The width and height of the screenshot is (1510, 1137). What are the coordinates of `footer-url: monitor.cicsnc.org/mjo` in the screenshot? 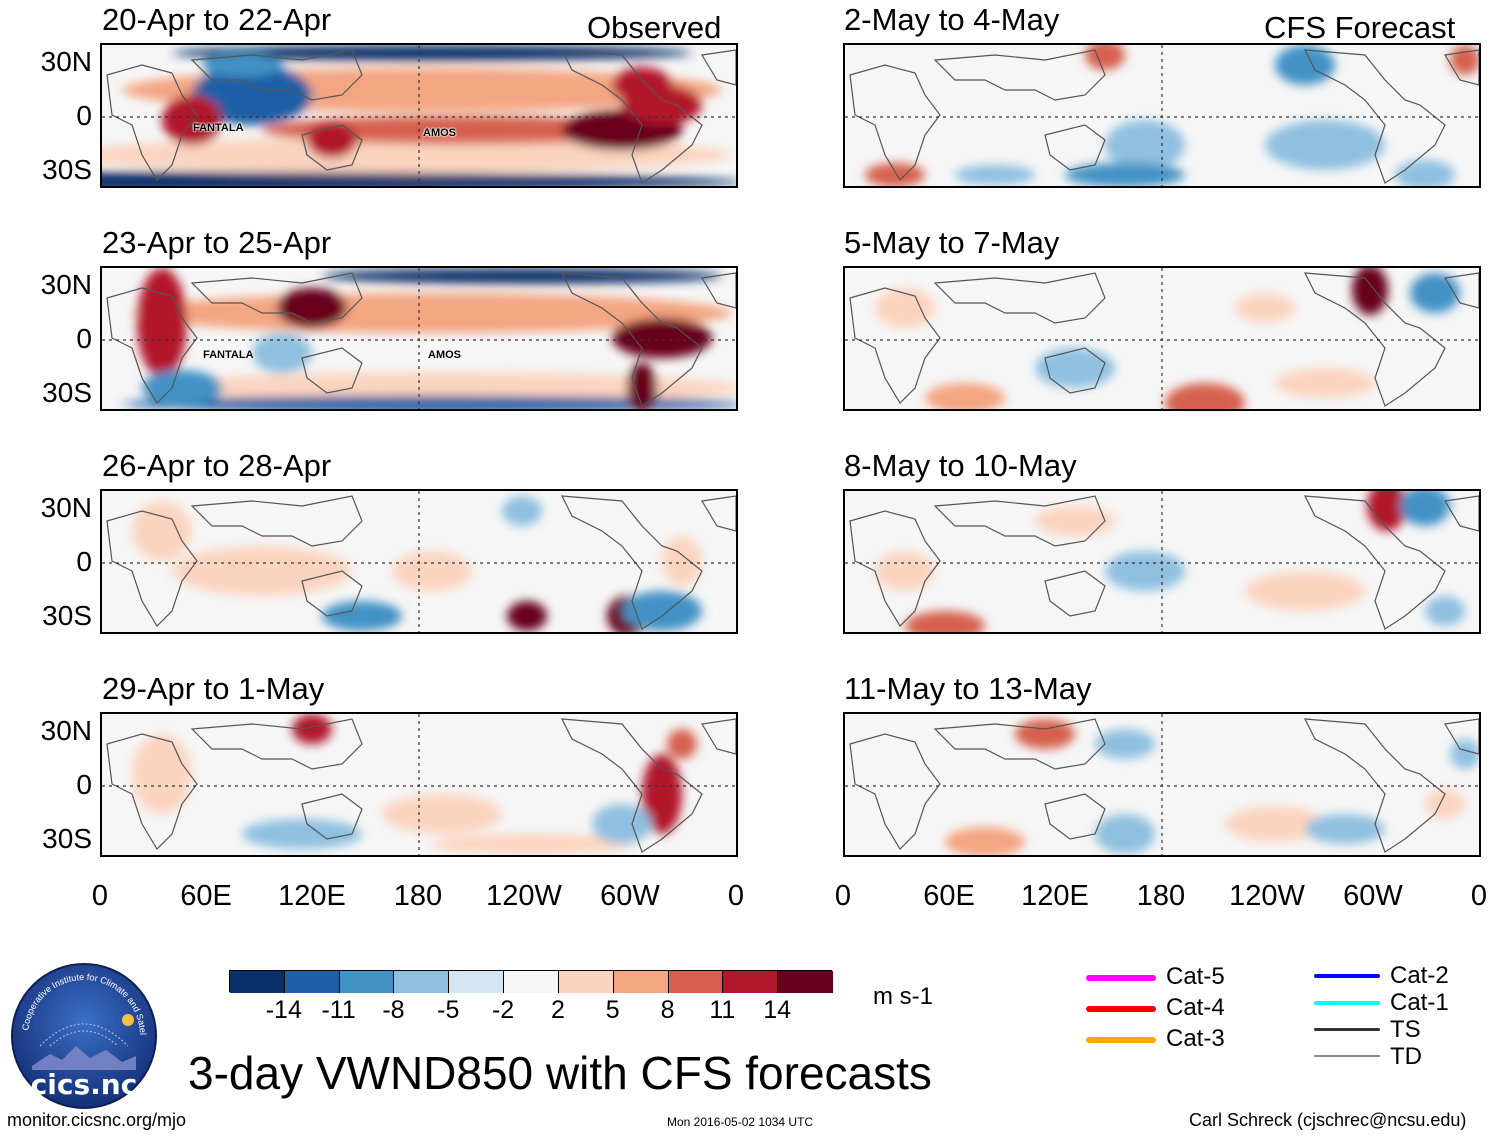 It's located at (97, 1120).